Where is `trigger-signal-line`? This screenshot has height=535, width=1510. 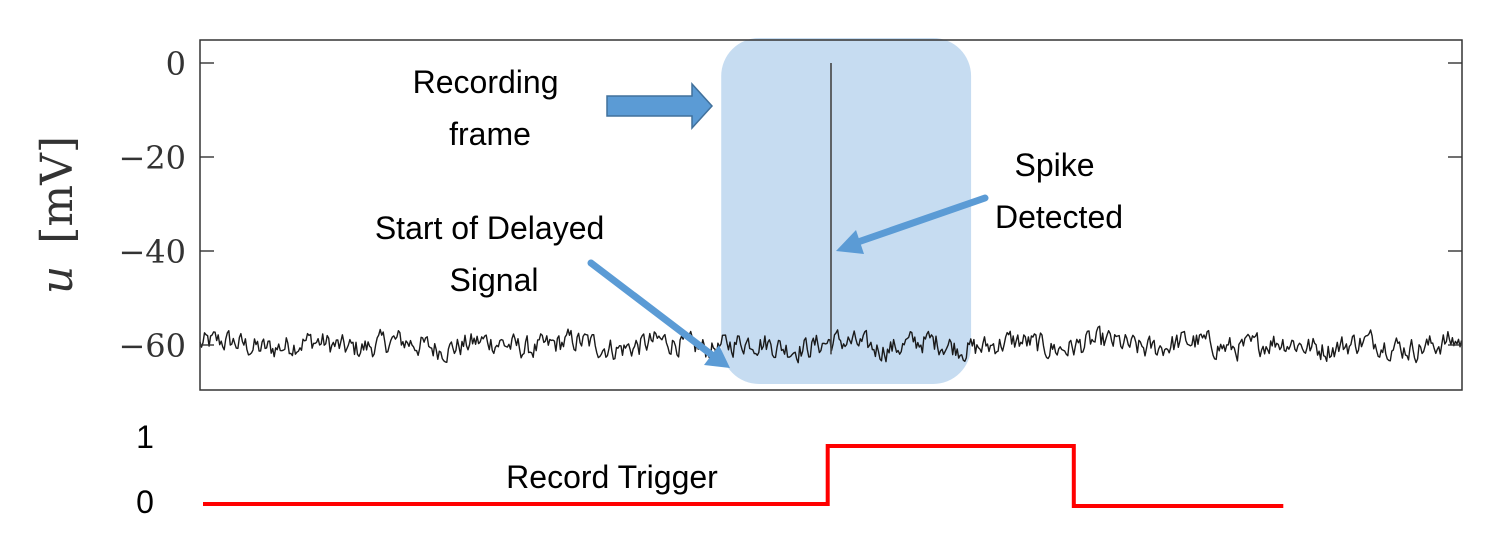
trigger-signal-line is located at coordinates (743, 476).